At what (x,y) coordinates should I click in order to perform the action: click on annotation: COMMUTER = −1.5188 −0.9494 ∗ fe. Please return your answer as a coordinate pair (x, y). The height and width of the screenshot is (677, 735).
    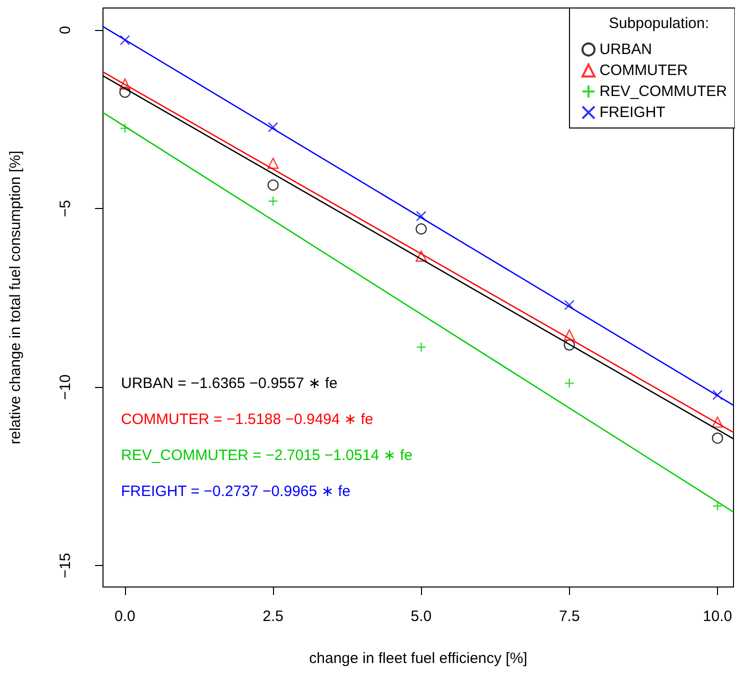
    Looking at the image, I should click on (247, 419).